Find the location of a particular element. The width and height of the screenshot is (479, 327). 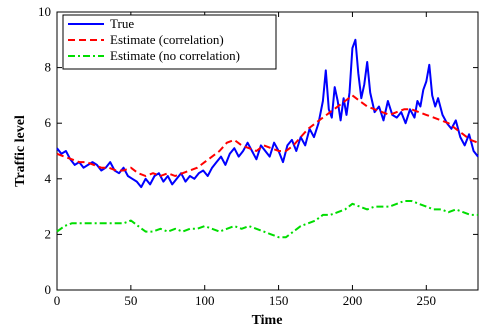

y-tick-label: 2 is located at coordinates (48, 233).